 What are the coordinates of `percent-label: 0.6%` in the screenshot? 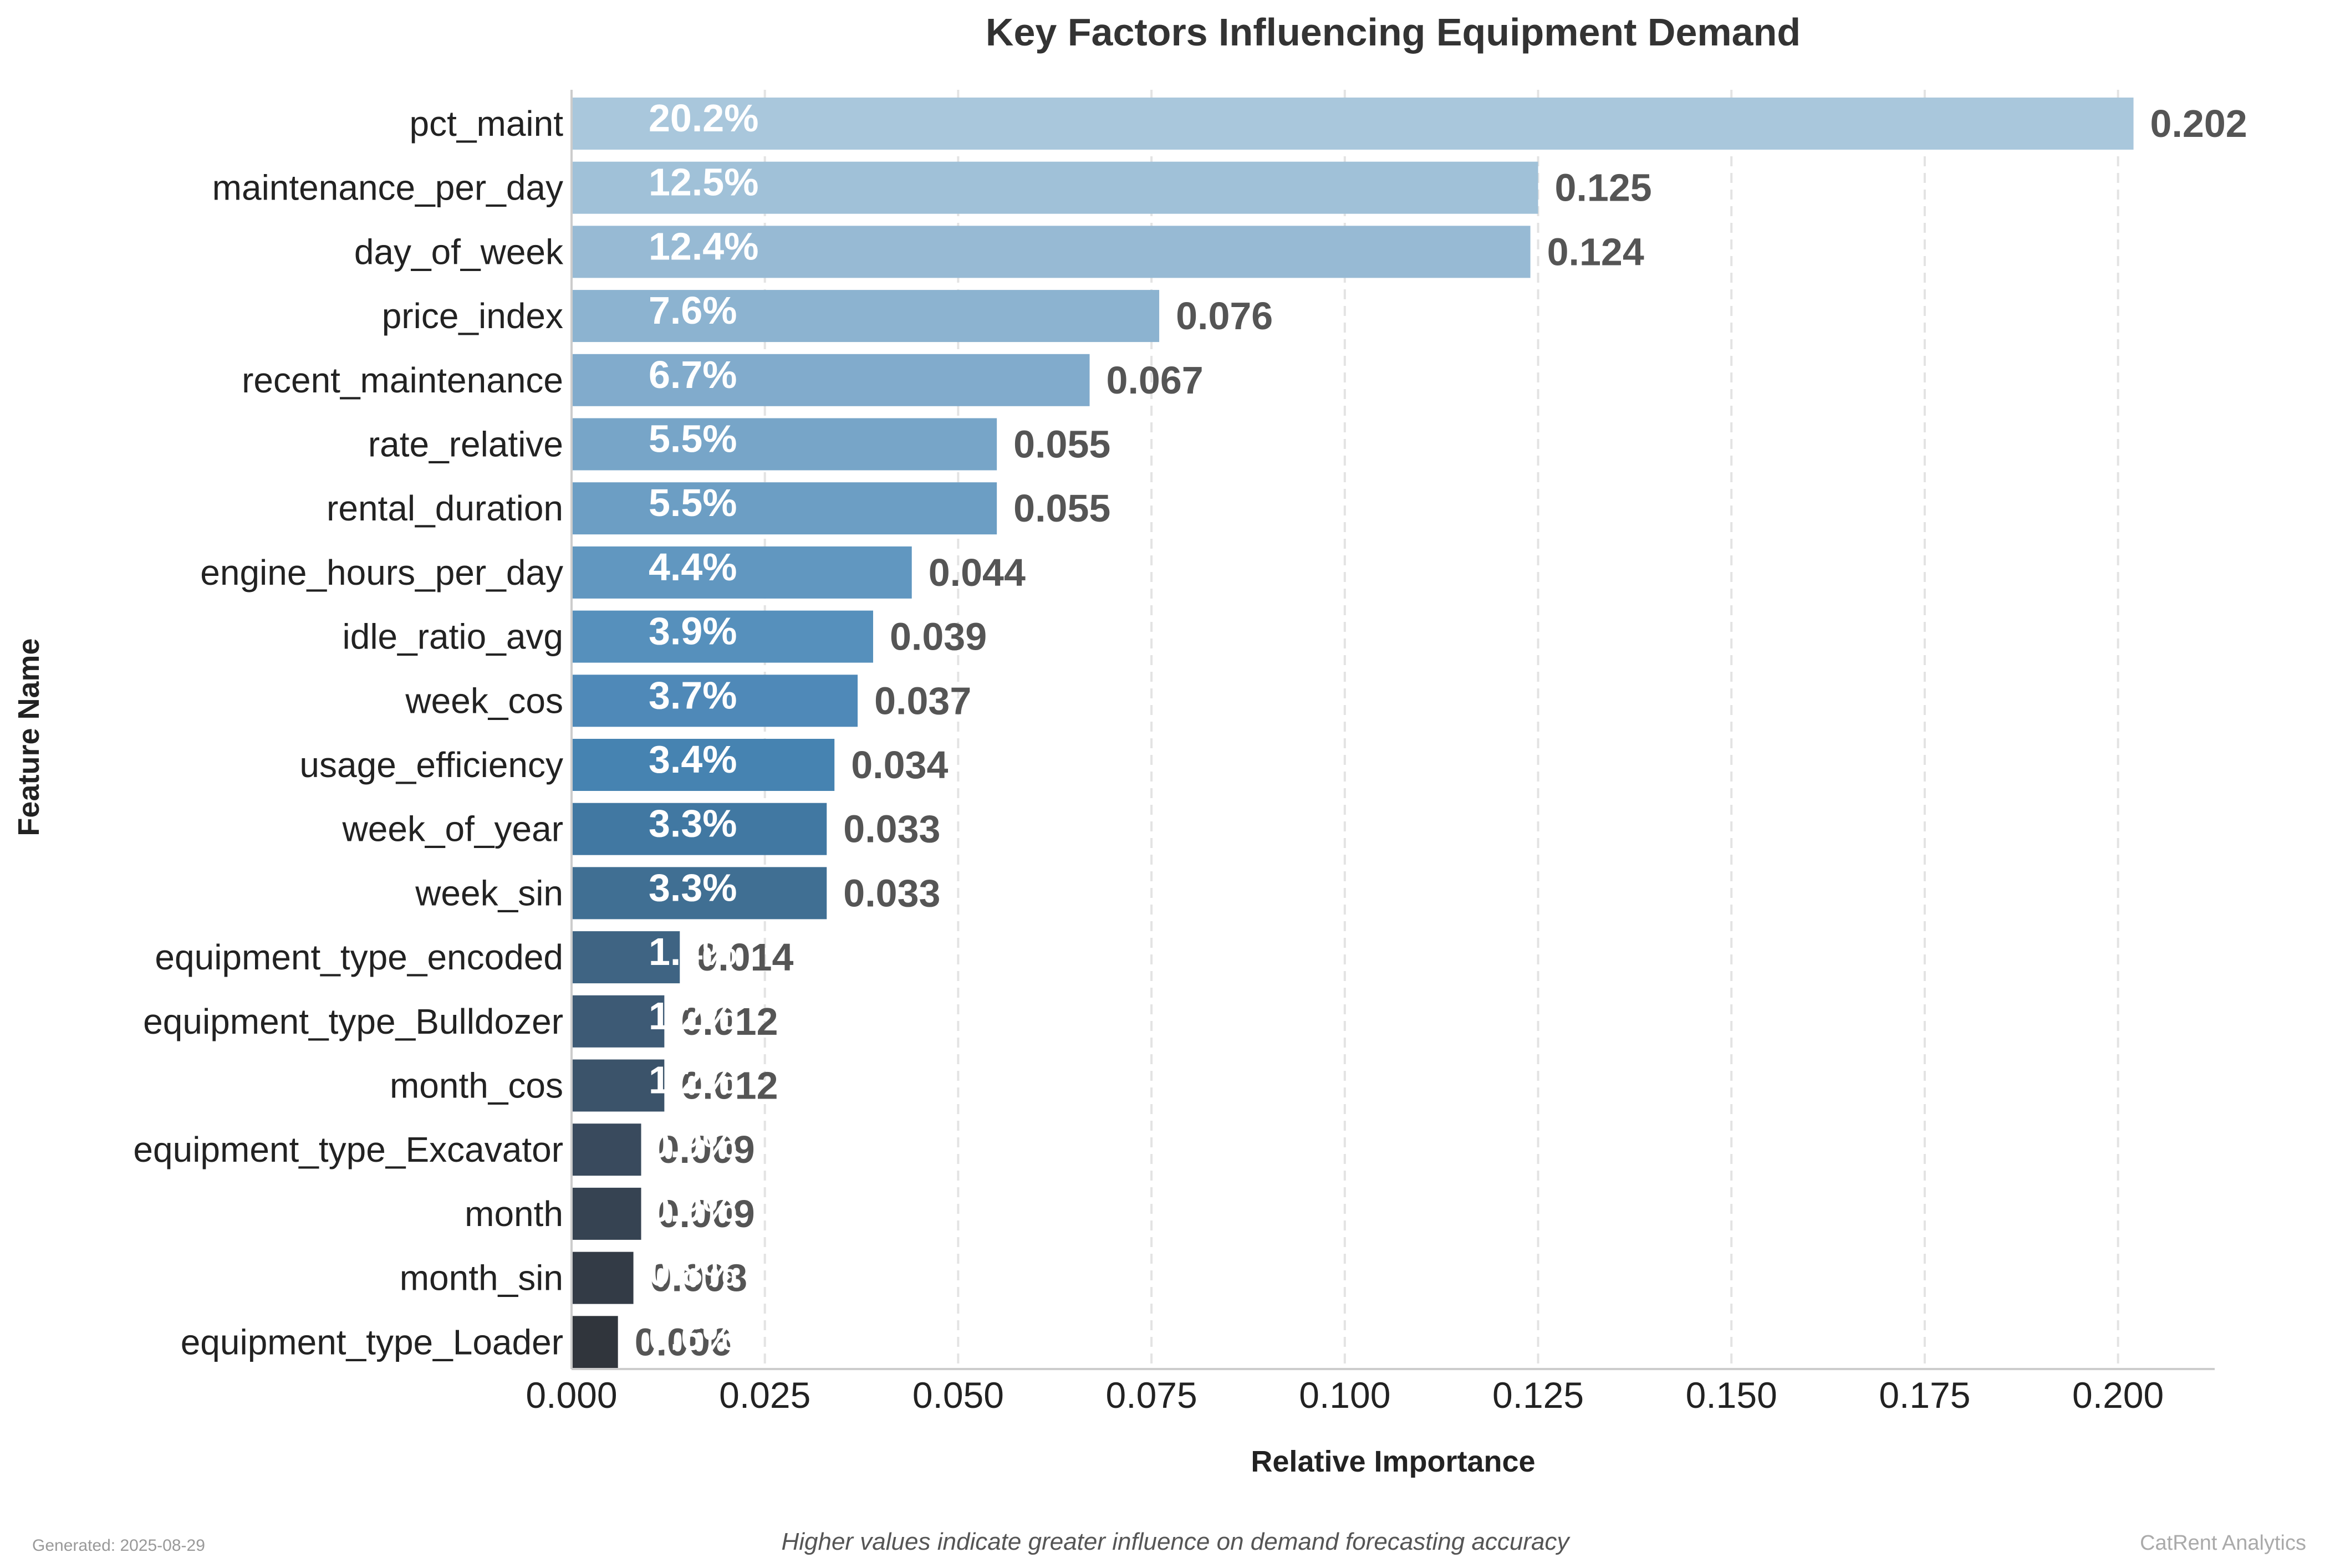 It's located at (693, 1336).